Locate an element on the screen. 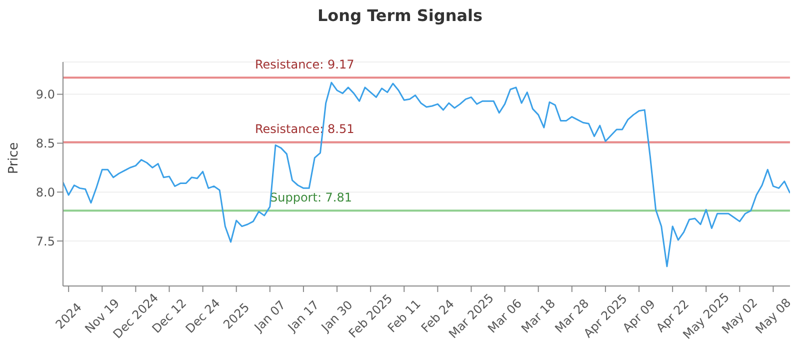 This screenshot has height=350, width=800. y-tick-label: 8.5 is located at coordinates (45, 143).